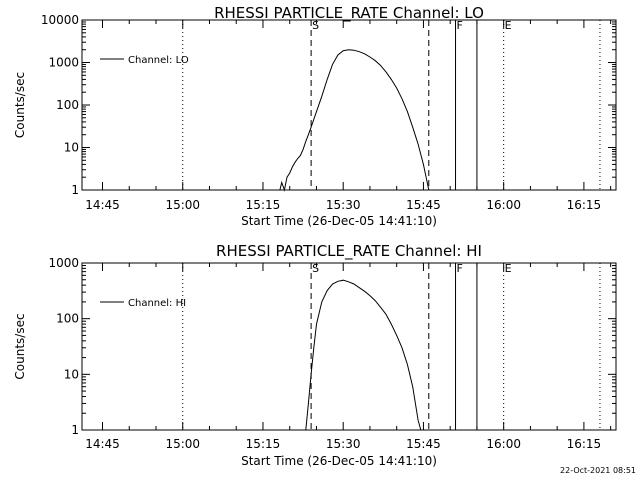 The height and width of the screenshot is (480, 640). What do you see at coordinates (598, 470) in the screenshot?
I see `plot-timestamp: 22-Oct-2021 08:51` at bounding box center [598, 470].